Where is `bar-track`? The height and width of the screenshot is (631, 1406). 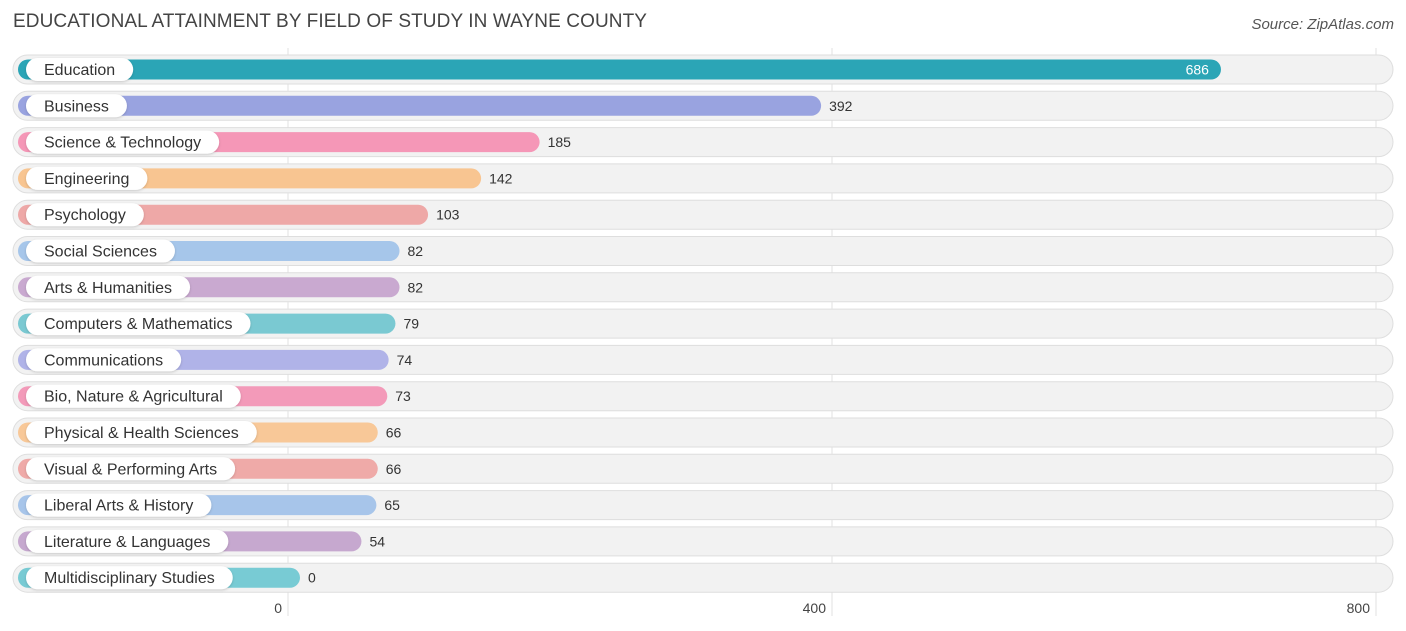
bar-track is located at coordinates (703, 577).